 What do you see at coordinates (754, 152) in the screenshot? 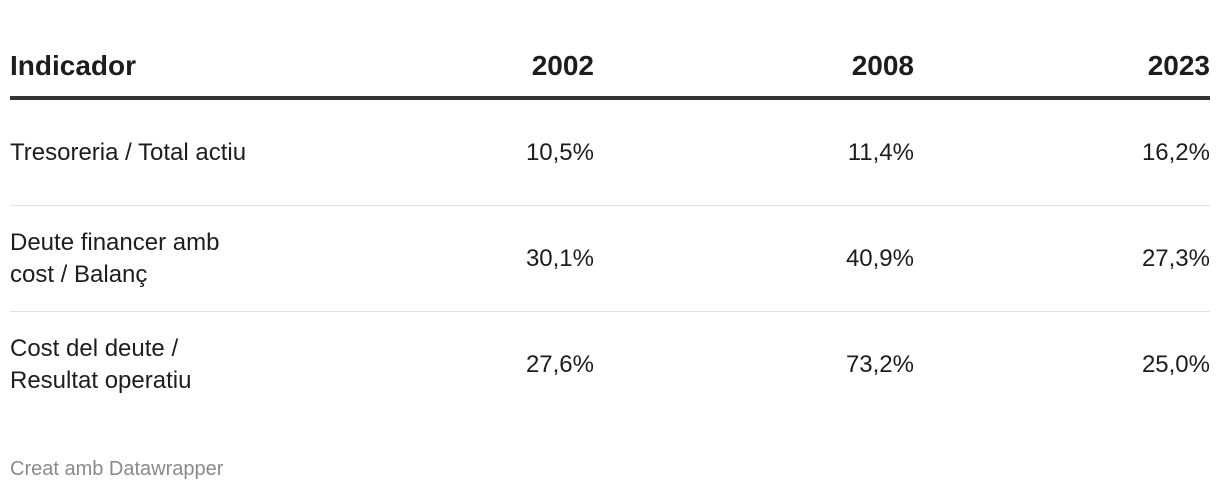
I see `value-cell: 11,4%` at bounding box center [754, 152].